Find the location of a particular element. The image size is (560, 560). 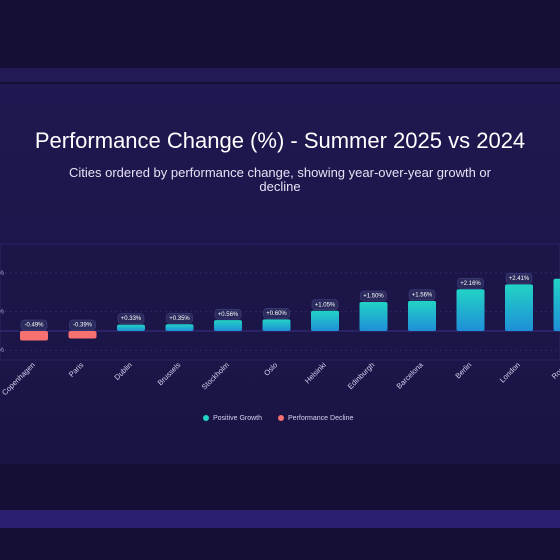

value-label: +0.56% is located at coordinates (228, 315).